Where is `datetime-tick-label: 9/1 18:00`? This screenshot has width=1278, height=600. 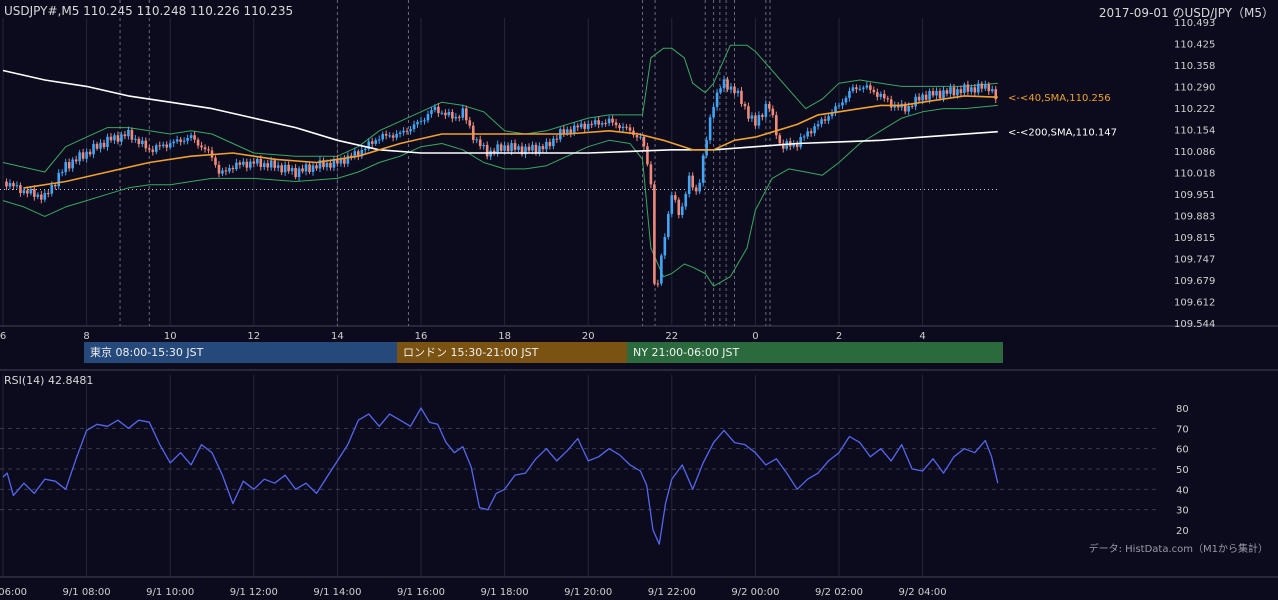 datetime-tick-label: 9/1 18:00 is located at coordinates (505, 592).